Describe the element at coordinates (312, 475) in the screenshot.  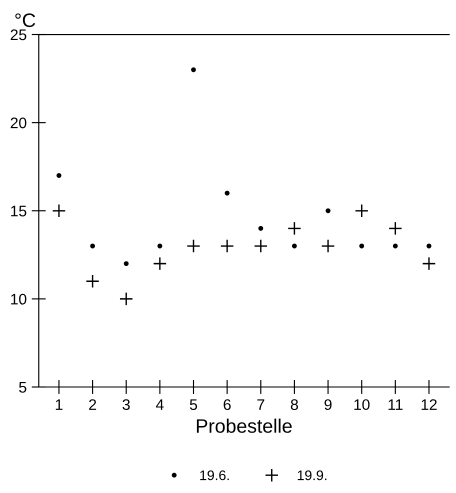
I see `legend-label: 19.9.` at that location.